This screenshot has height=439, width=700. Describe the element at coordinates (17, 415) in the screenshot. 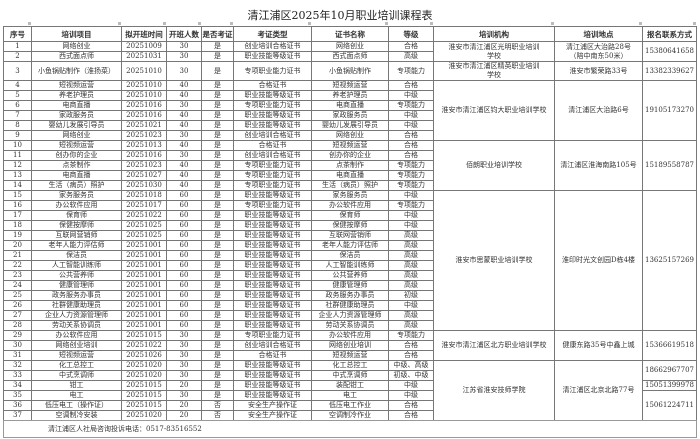

I see `cell-seq: 37` at that location.